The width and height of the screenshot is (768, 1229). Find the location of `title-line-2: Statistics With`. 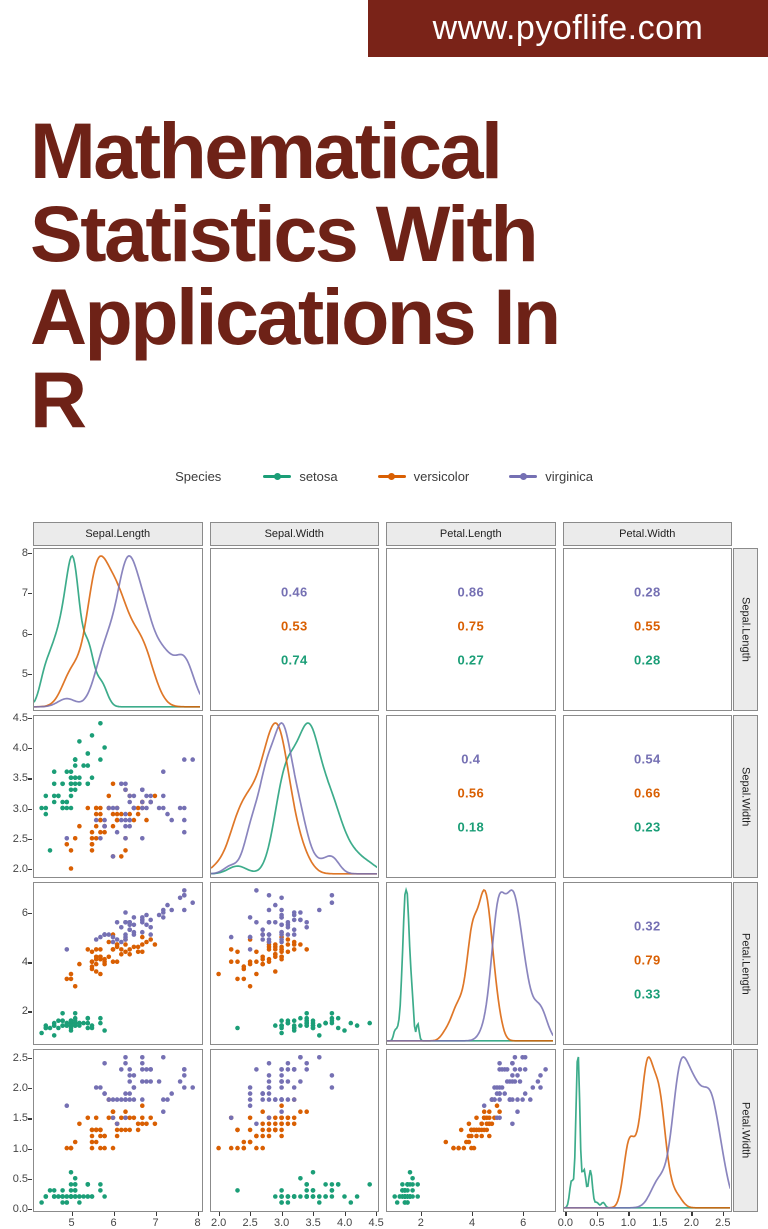

title-line-2: Statistics With is located at coordinates (284, 233).